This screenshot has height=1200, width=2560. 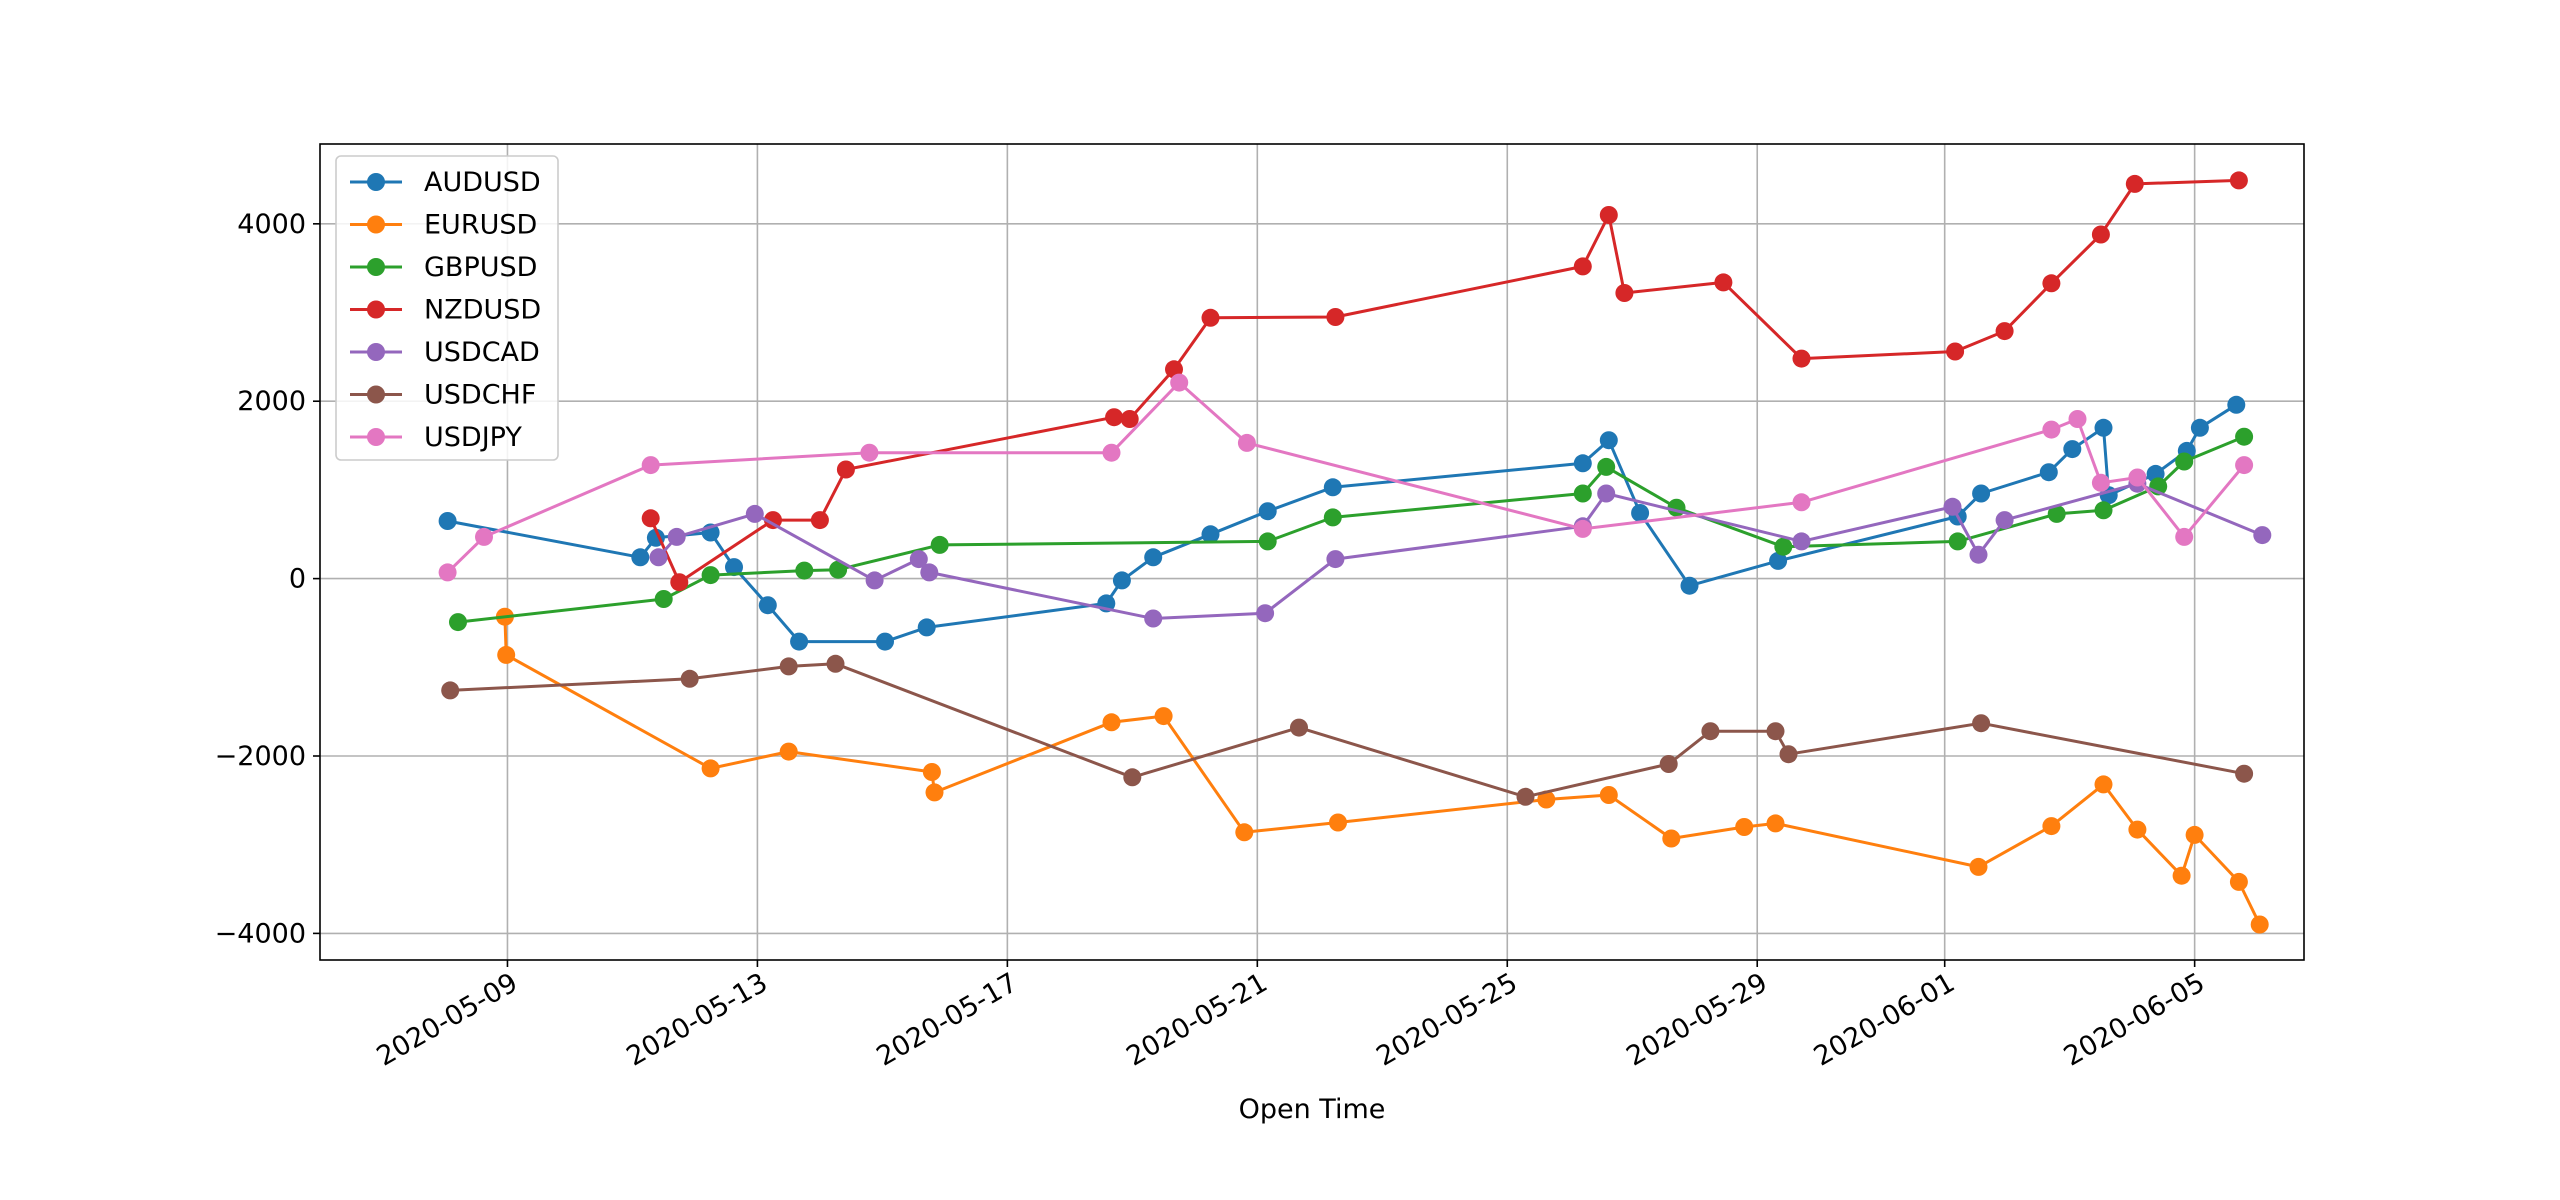 I want to click on x-tick-label: 2020-05-29, so click(x=1696, y=1019).